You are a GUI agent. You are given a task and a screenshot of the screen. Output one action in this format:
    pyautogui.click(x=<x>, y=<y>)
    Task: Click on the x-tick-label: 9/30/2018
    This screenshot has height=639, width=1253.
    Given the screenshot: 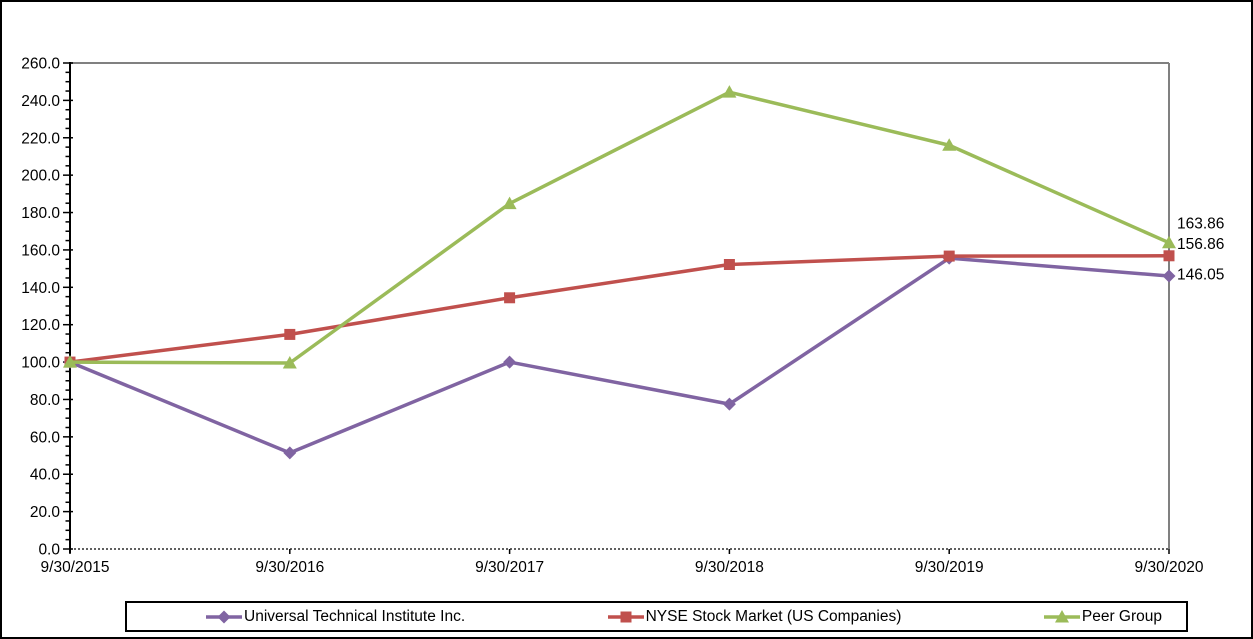 What is the action you would take?
    pyautogui.click(x=729, y=567)
    